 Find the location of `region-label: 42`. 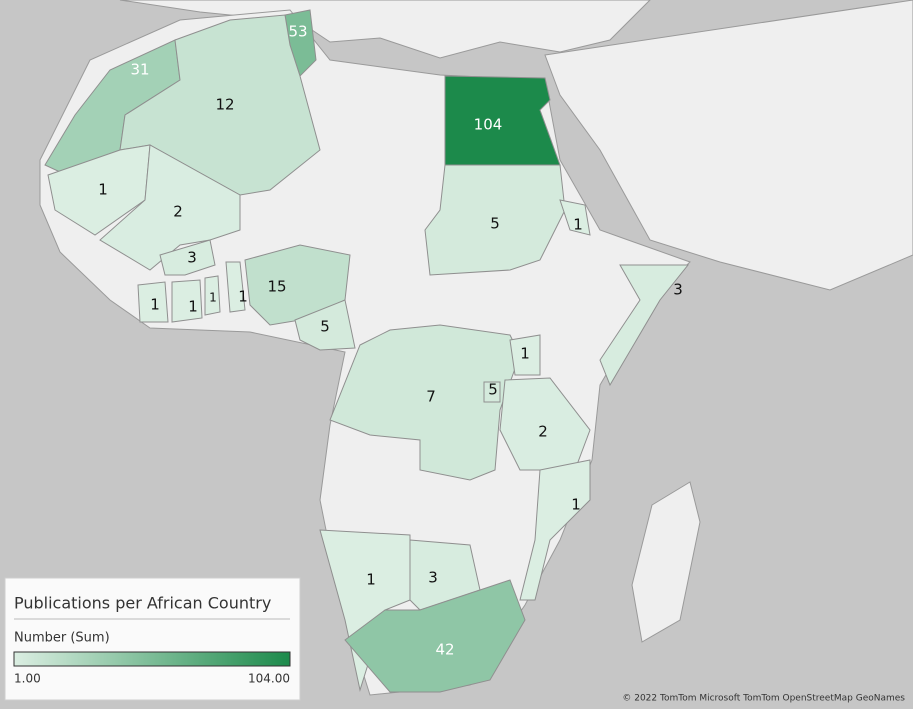

region-label: 42 is located at coordinates (444, 650).